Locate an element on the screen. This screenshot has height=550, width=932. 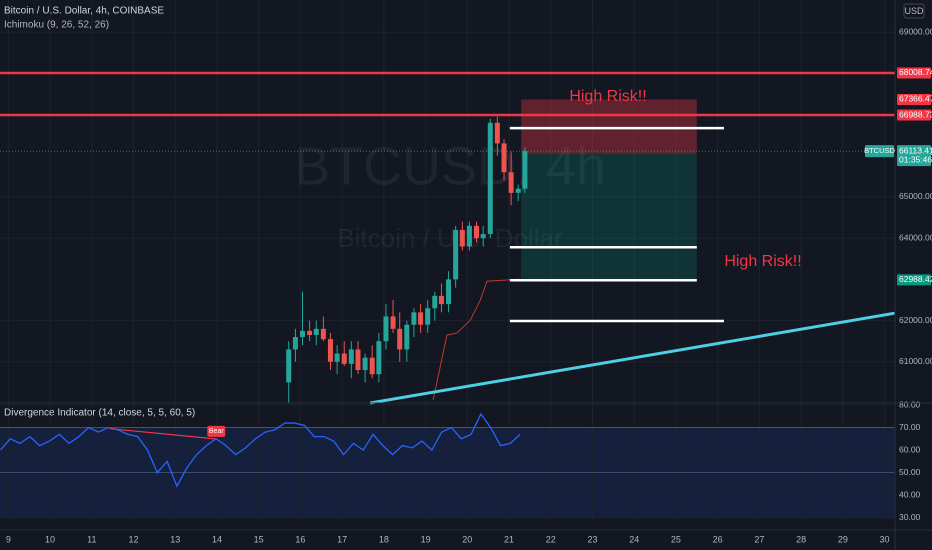
y-tick-label: 64000.00 is located at coordinates (915, 237).